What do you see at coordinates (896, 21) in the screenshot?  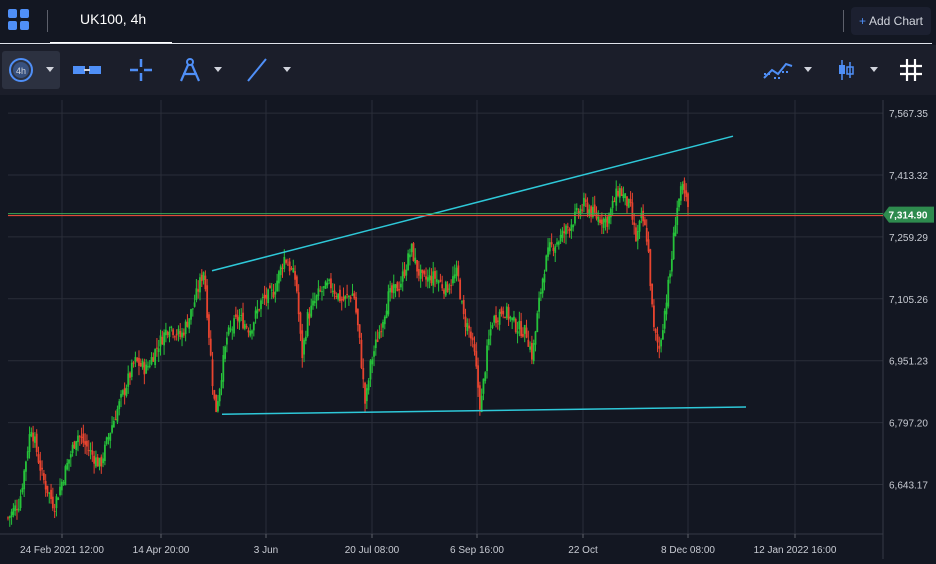 I see `add-chart-label: Add Chart` at bounding box center [896, 21].